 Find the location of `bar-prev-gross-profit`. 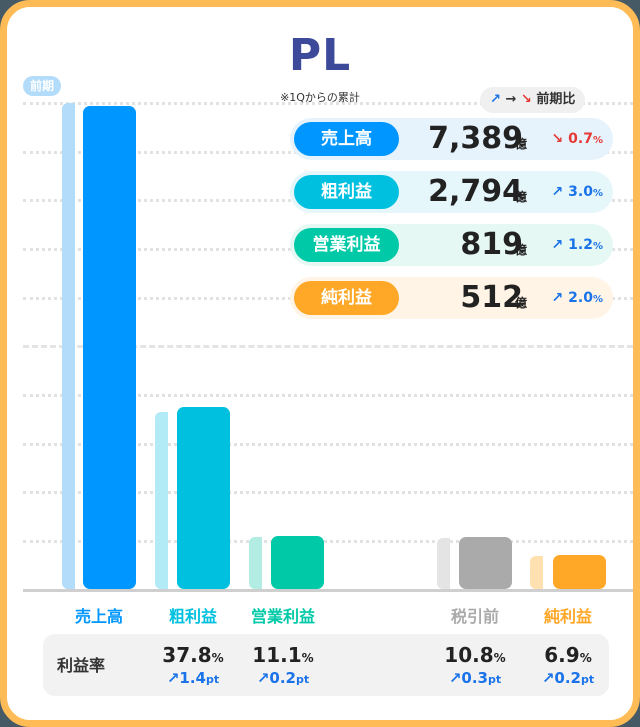

bar-prev-gross-profit is located at coordinates (161, 500).